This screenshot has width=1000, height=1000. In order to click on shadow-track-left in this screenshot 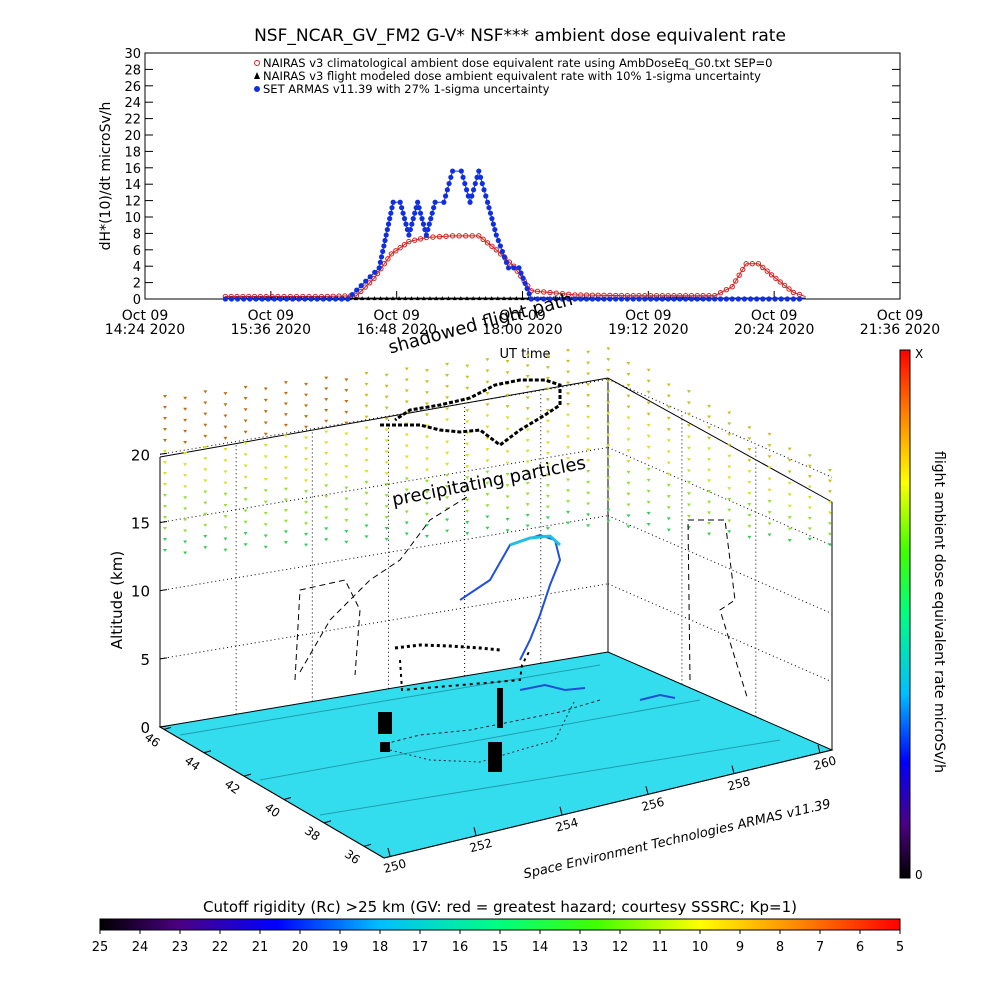, I will do `click(327, 630)`.